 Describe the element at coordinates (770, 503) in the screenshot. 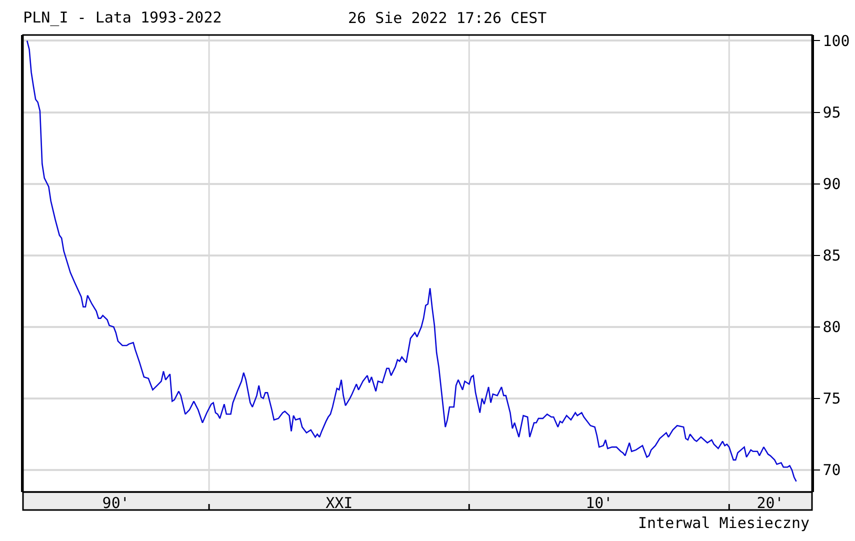

I see `x-tick-label: 20'` at that location.